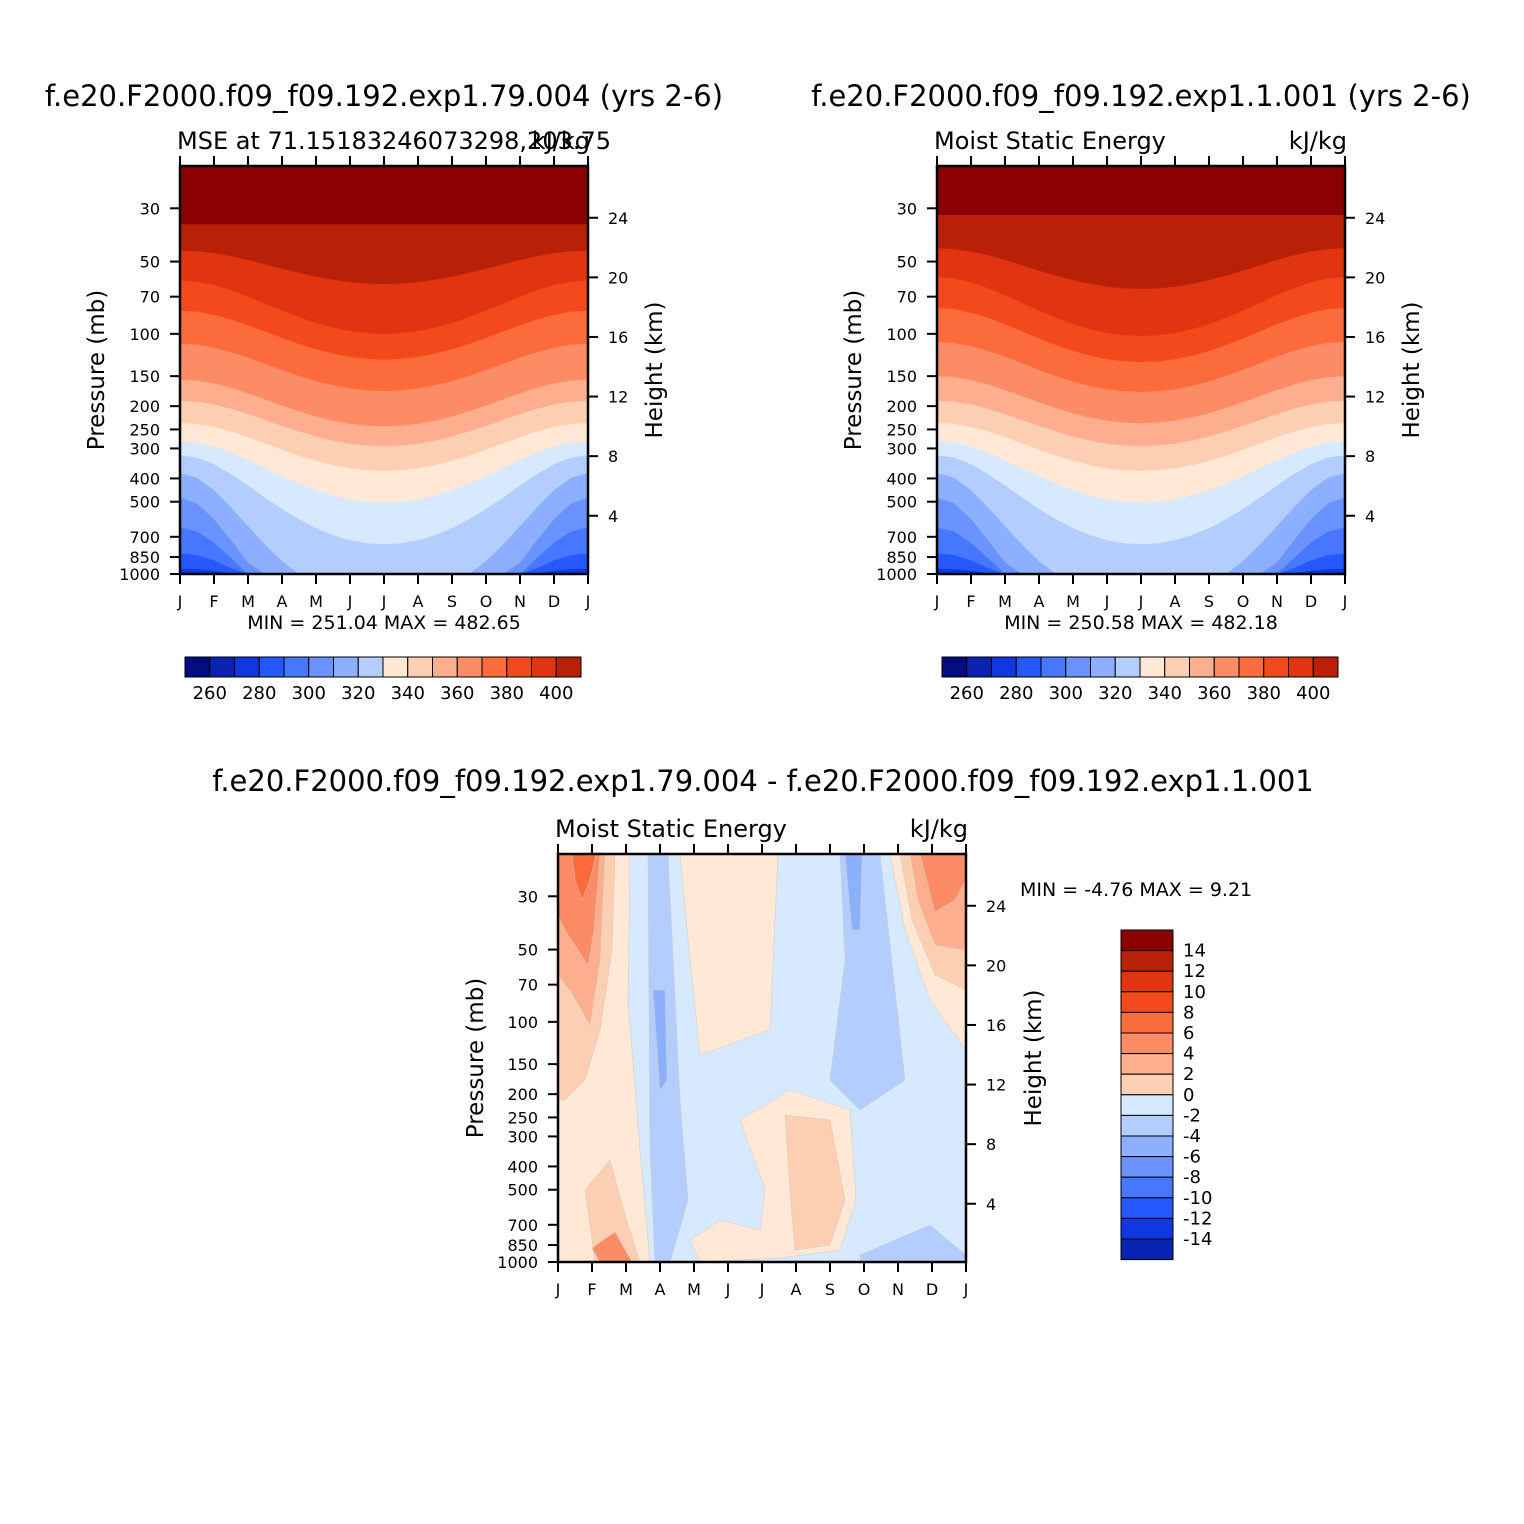 Image resolution: width=1524 pixels, height=1524 pixels. What do you see at coordinates (762, 1058) in the screenshot?
I see `panel-3-contour-field` at bounding box center [762, 1058].